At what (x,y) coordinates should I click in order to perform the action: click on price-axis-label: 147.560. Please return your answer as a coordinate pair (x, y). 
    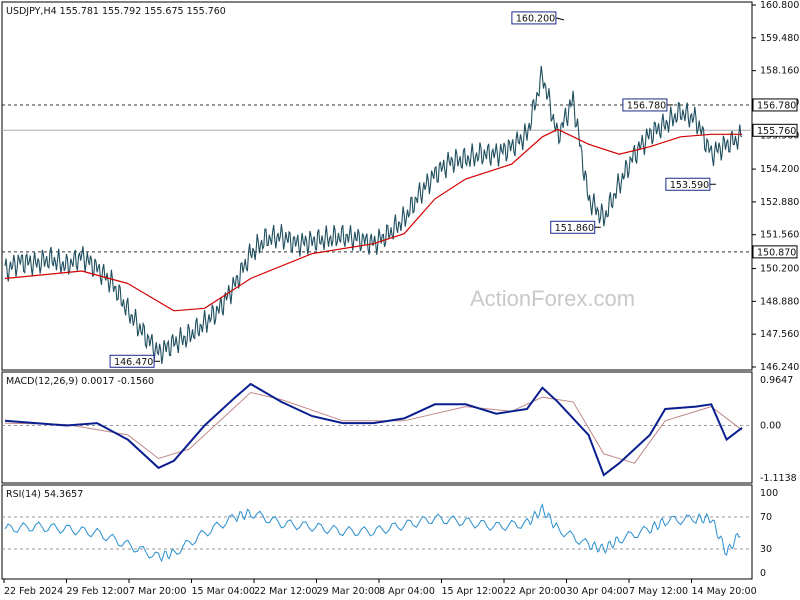
    Looking at the image, I should click on (779, 334).